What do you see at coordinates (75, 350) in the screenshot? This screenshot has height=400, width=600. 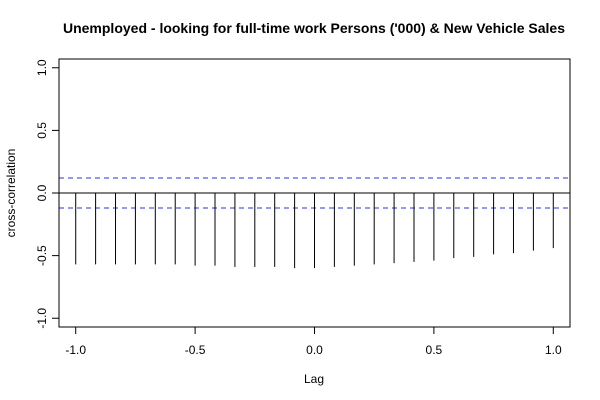 I see `x-tick-label: -1.0` at bounding box center [75, 350].